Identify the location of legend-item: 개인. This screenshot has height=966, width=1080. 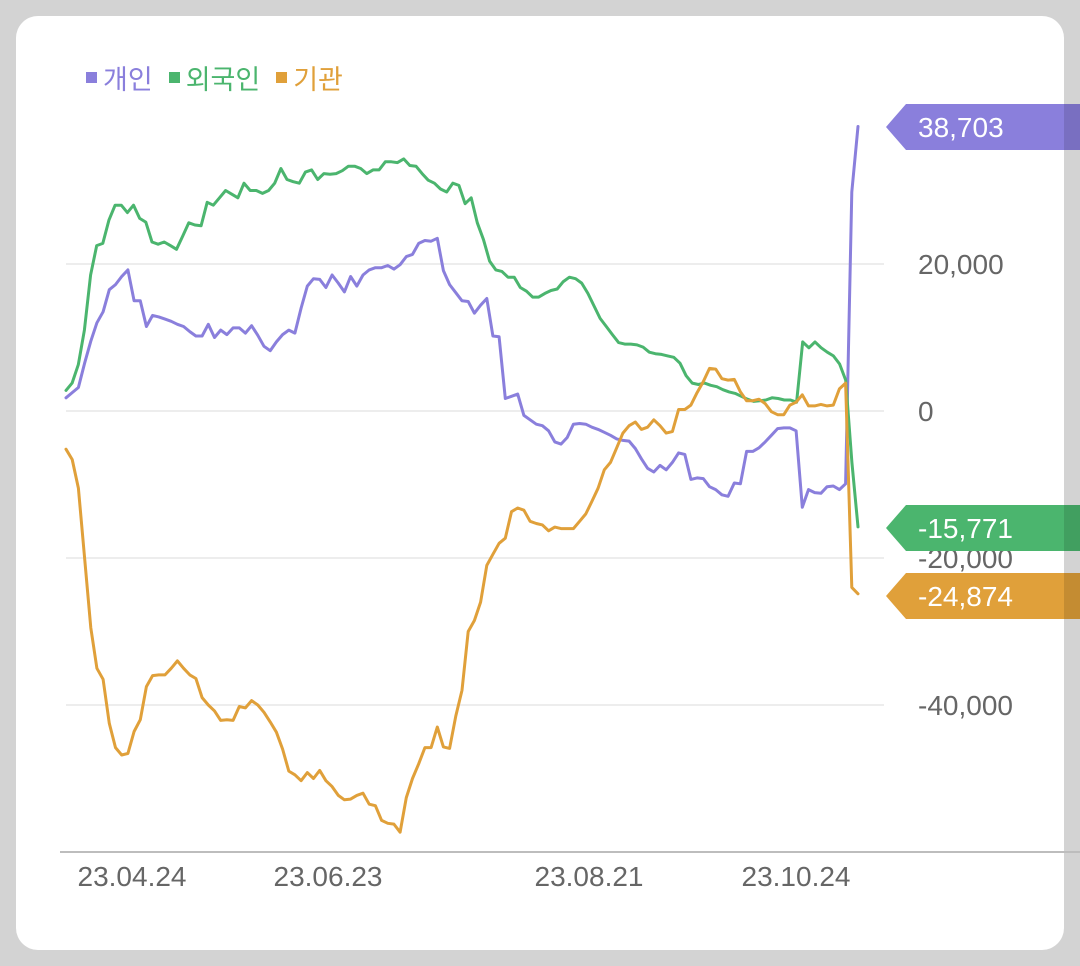
(119, 77).